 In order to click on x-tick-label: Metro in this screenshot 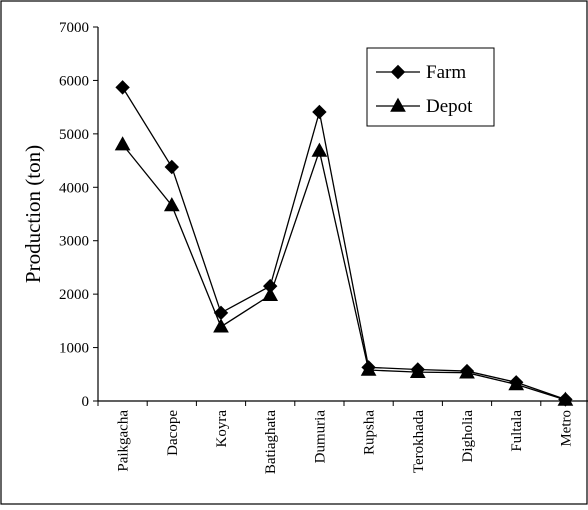, I will do `click(566, 428)`.